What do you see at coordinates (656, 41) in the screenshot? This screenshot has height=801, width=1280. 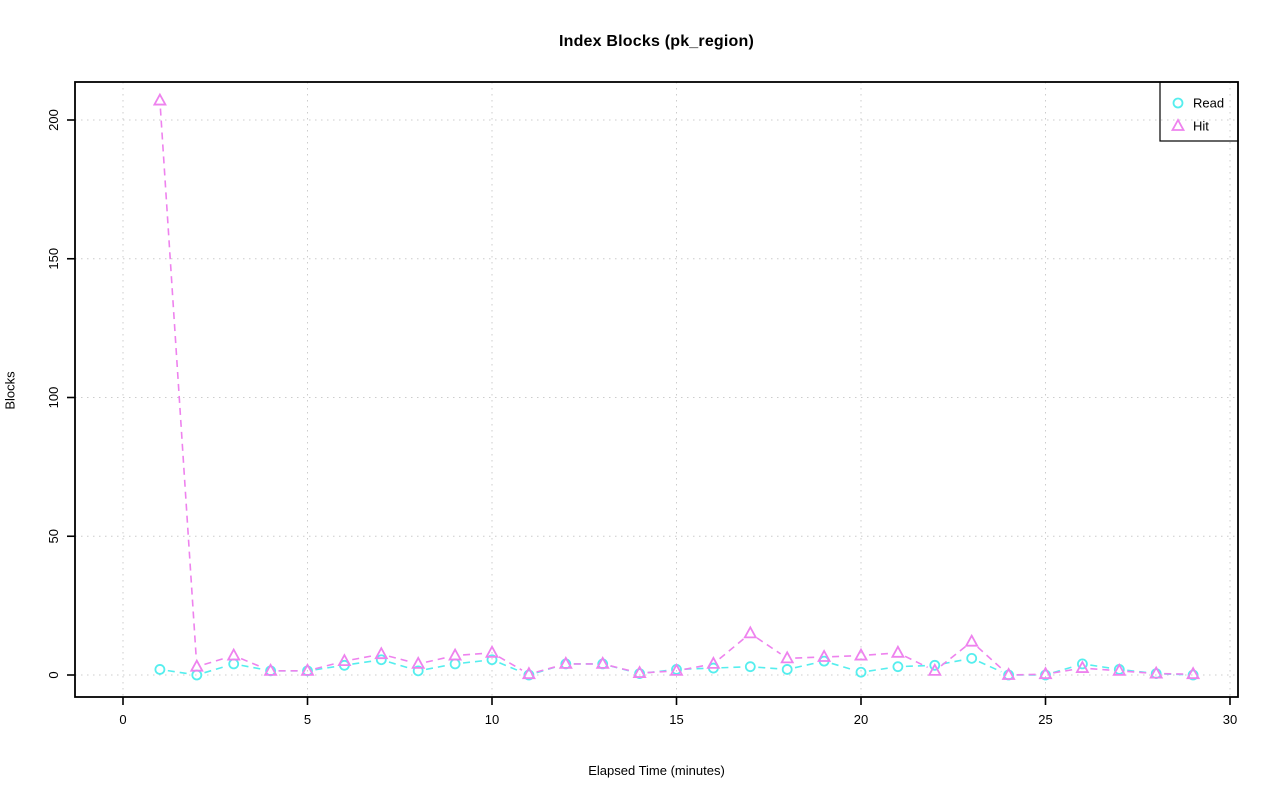 I see `chart-title: Index Blocks (pk_region)` at bounding box center [656, 41].